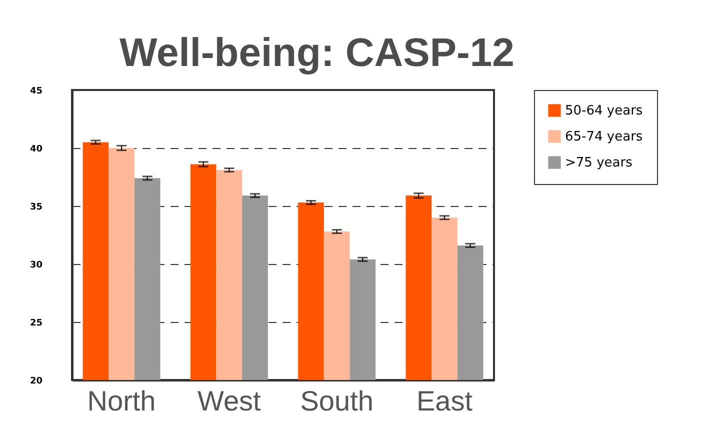 This screenshot has width=720, height=443. Describe the element at coordinates (36, 207) in the screenshot. I see `y-tick-label: 35` at that location.